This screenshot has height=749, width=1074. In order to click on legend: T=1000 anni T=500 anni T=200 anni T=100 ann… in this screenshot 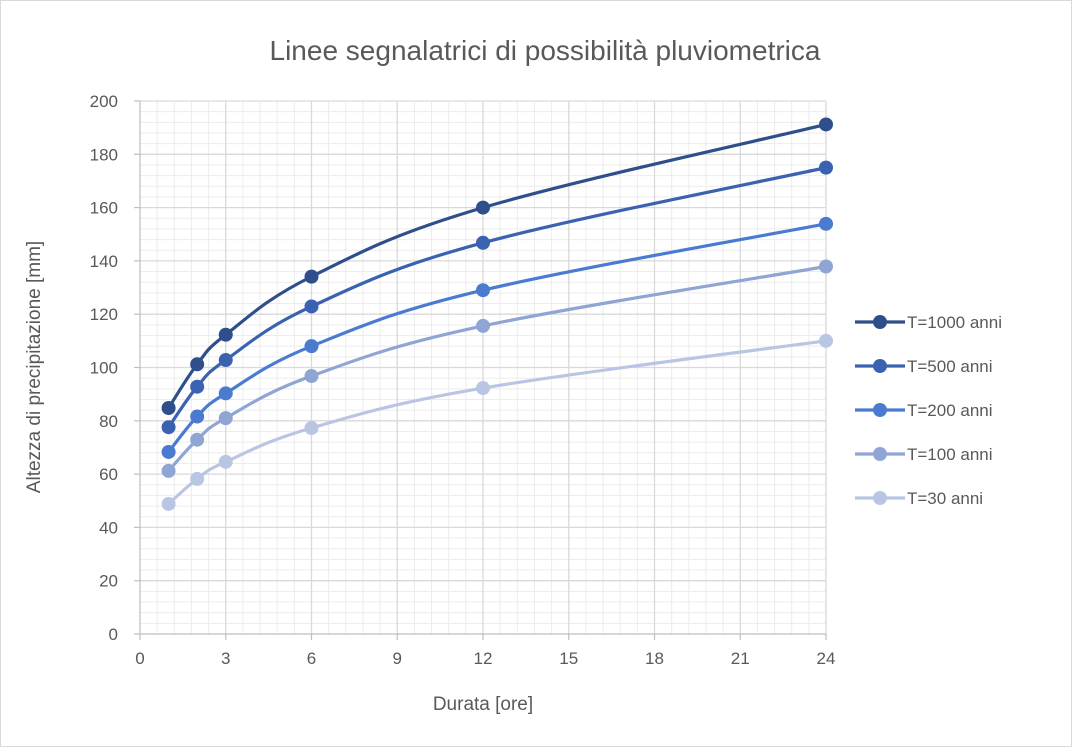, I will do `click(928, 410)`.